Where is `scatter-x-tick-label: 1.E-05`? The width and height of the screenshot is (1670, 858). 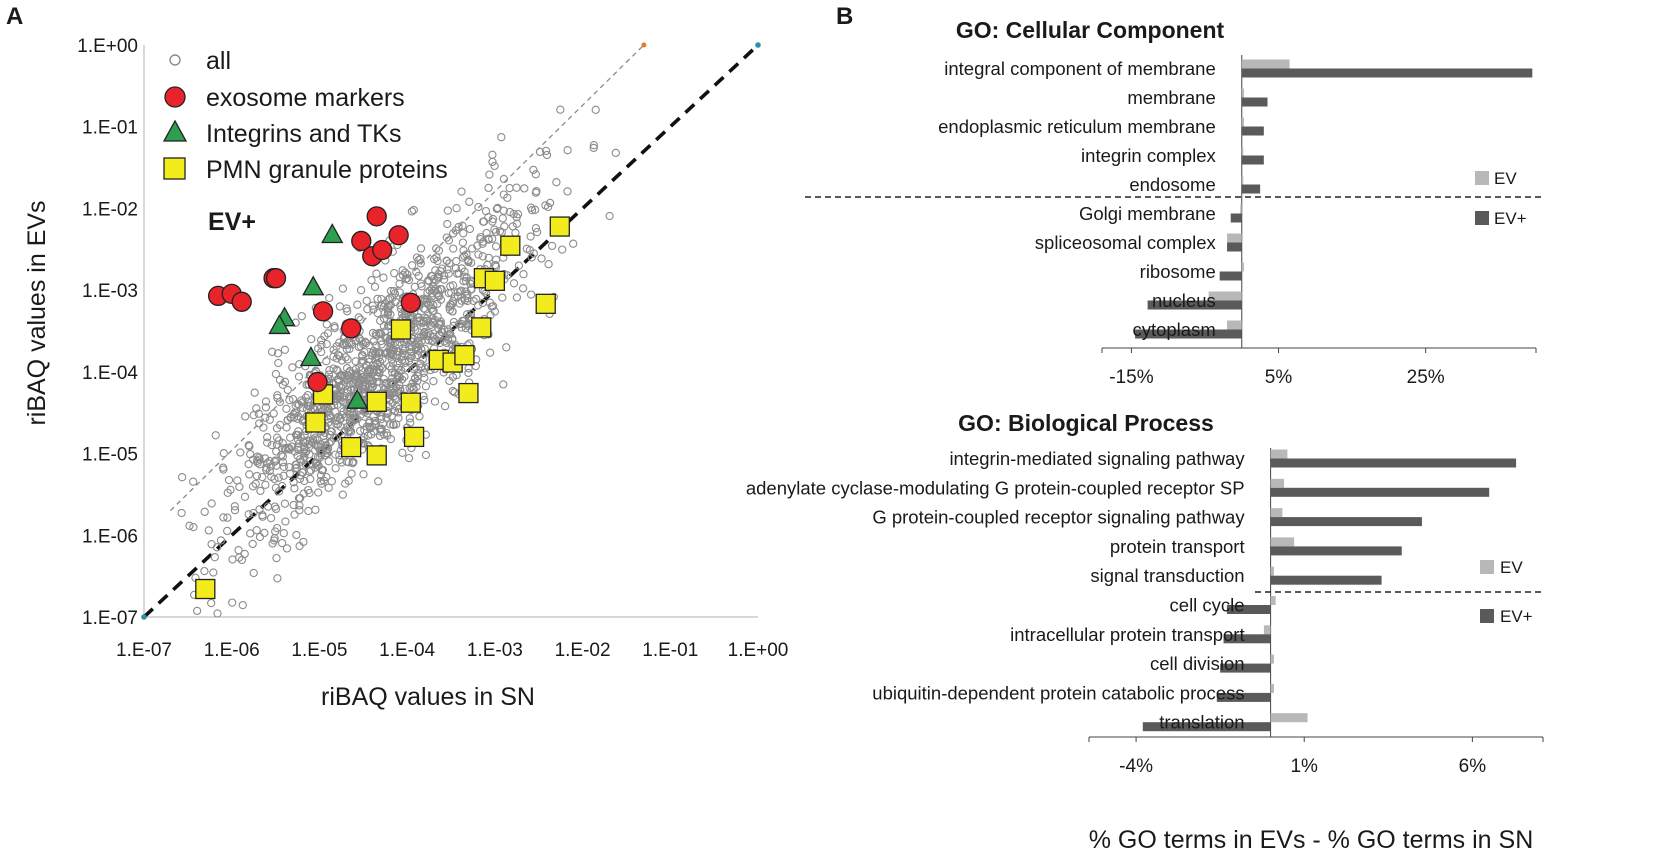
scatter-x-tick-label: 1.E-05 is located at coordinates (319, 650).